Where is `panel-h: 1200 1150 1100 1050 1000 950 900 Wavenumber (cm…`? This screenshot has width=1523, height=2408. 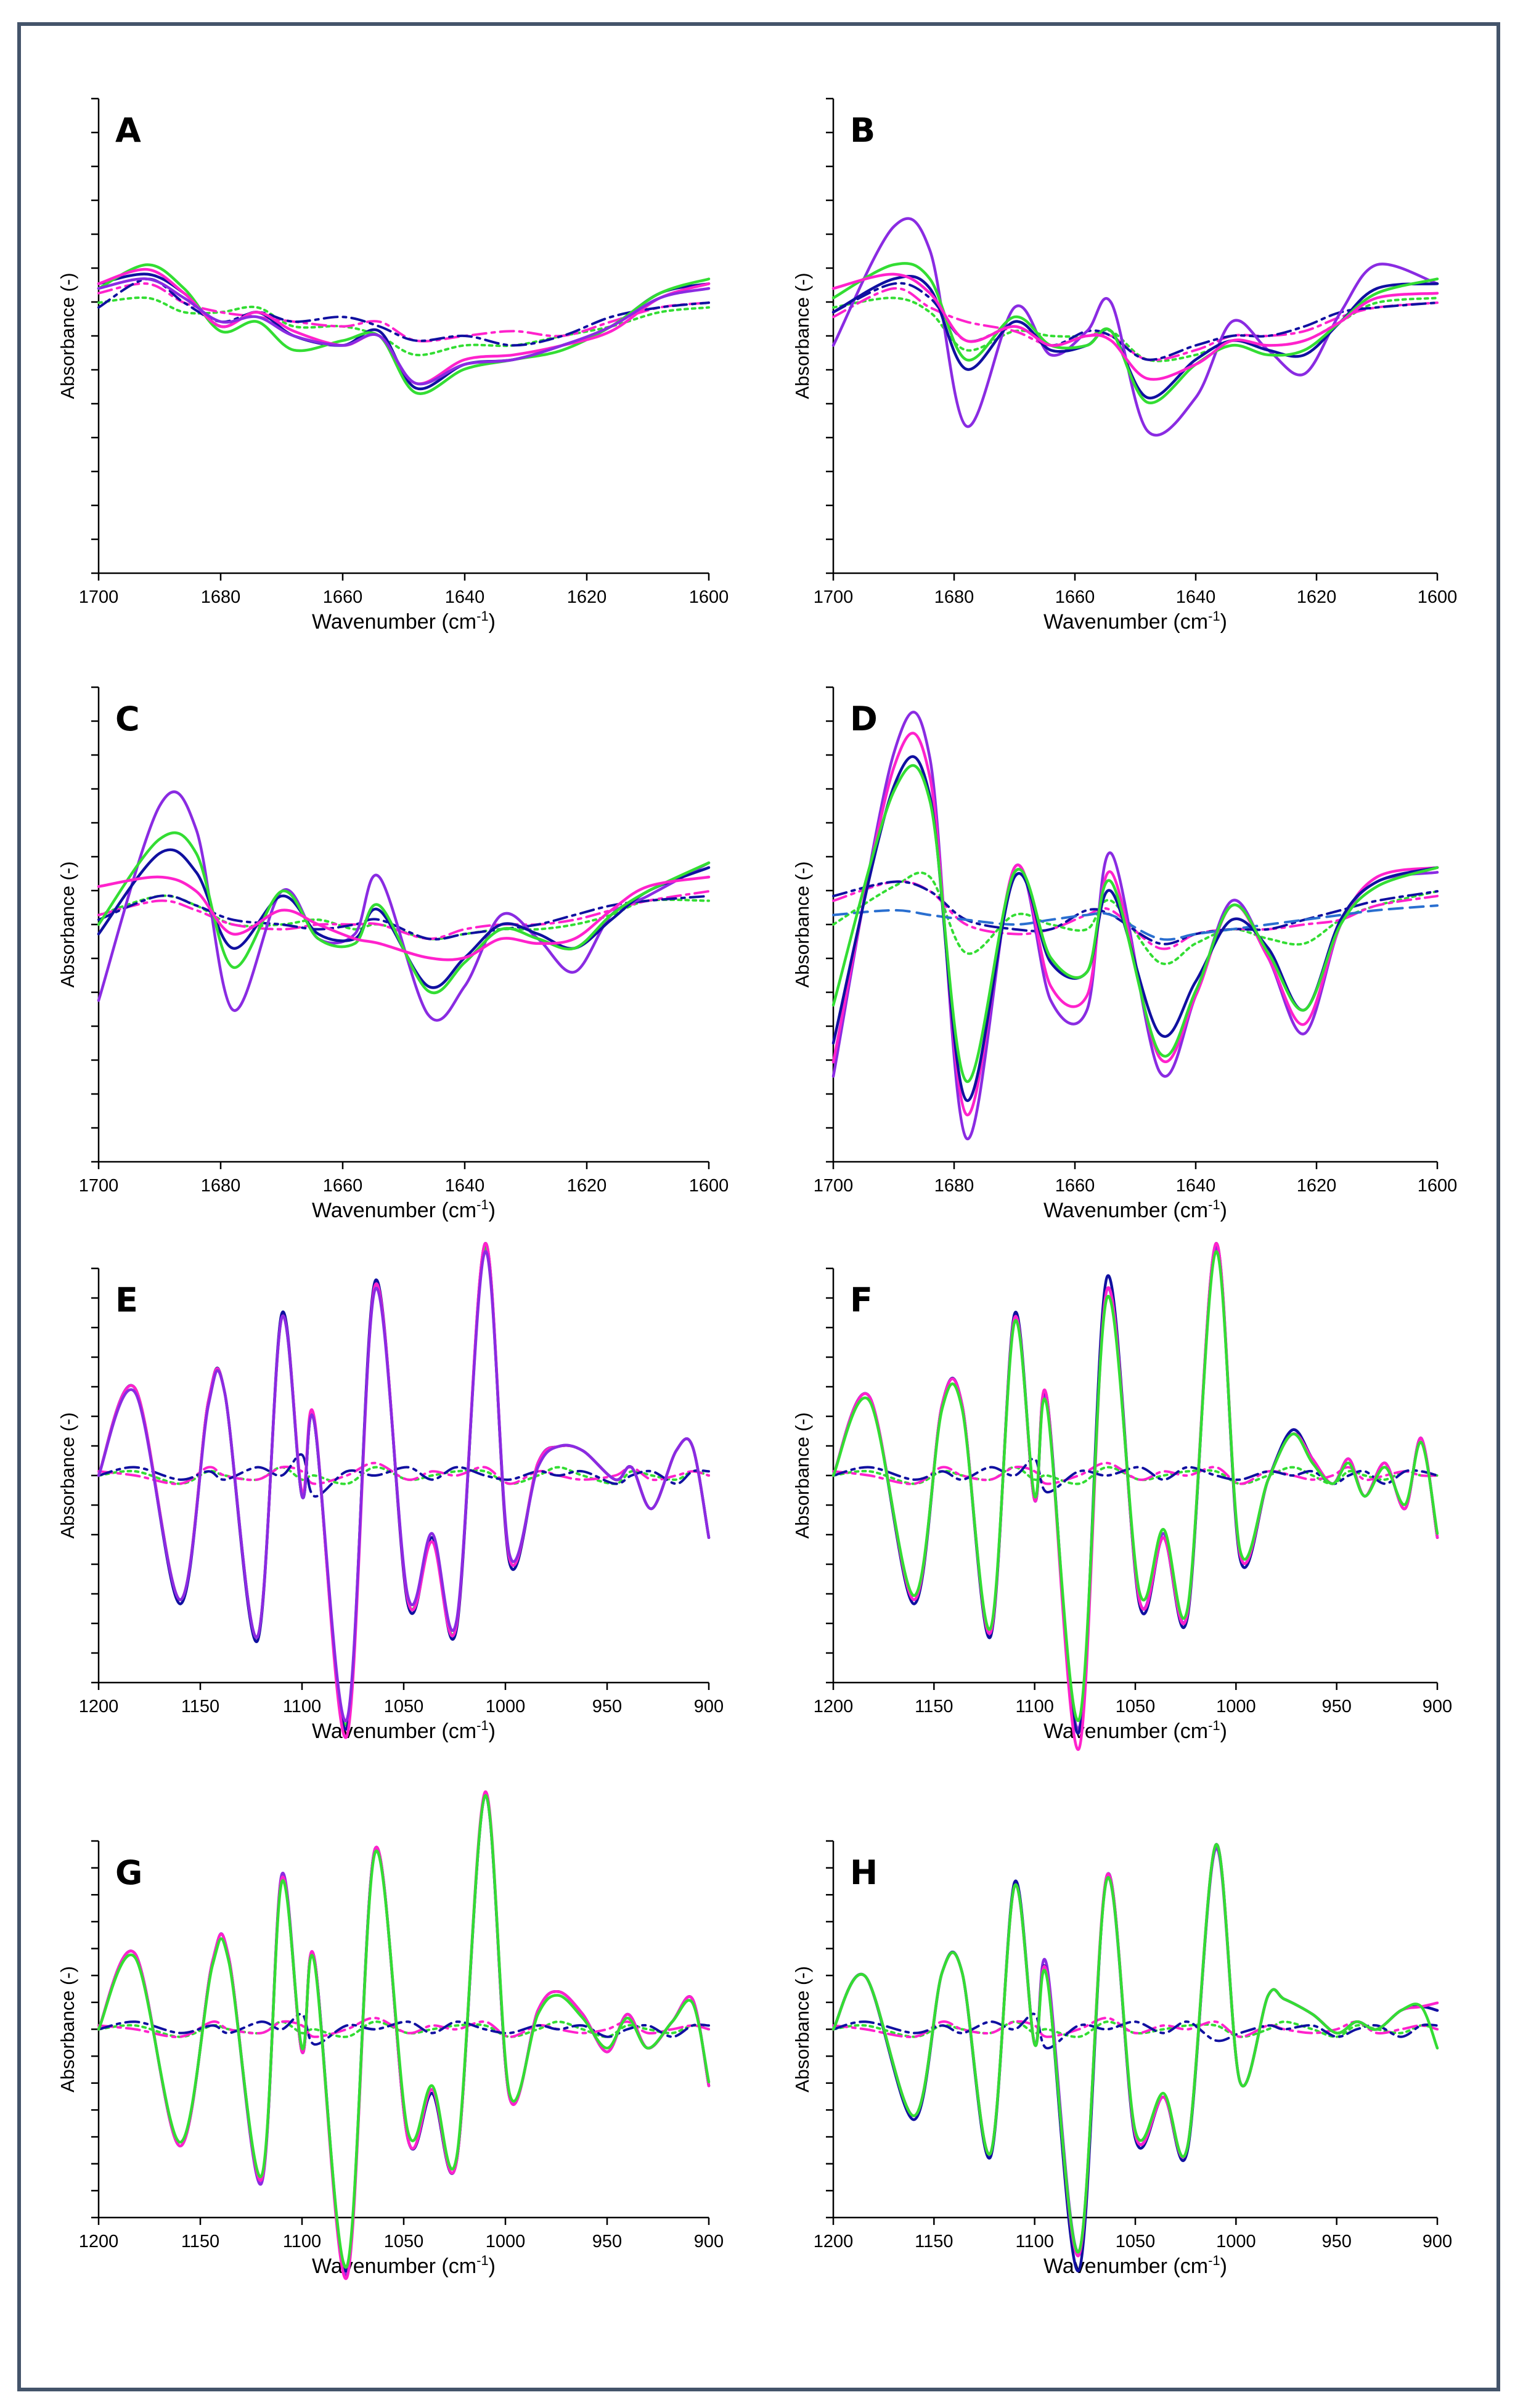 panel-h: 1200 1150 1100 1050 1000 950 900 Wavenumber (cm… is located at coordinates (1121, 2059).